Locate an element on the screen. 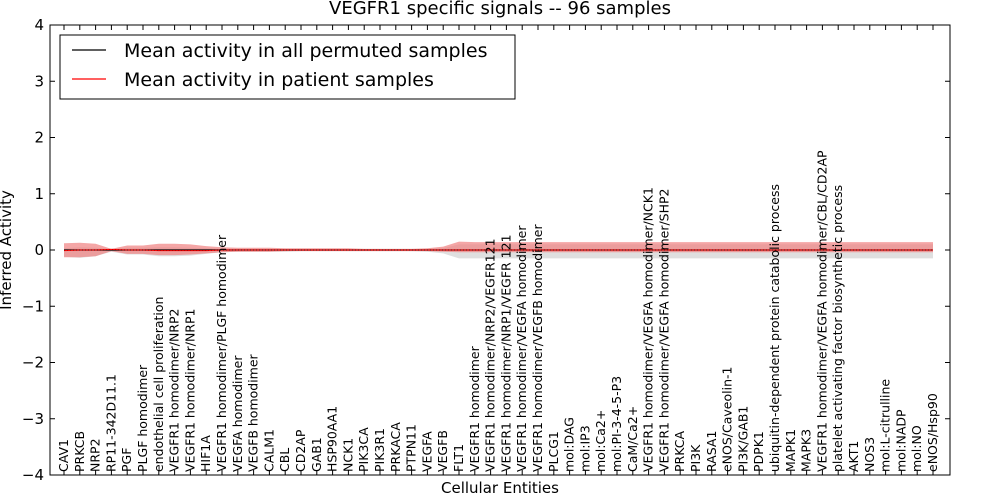  x-category-label: endothelial cell proliferation is located at coordinates (158, 384).